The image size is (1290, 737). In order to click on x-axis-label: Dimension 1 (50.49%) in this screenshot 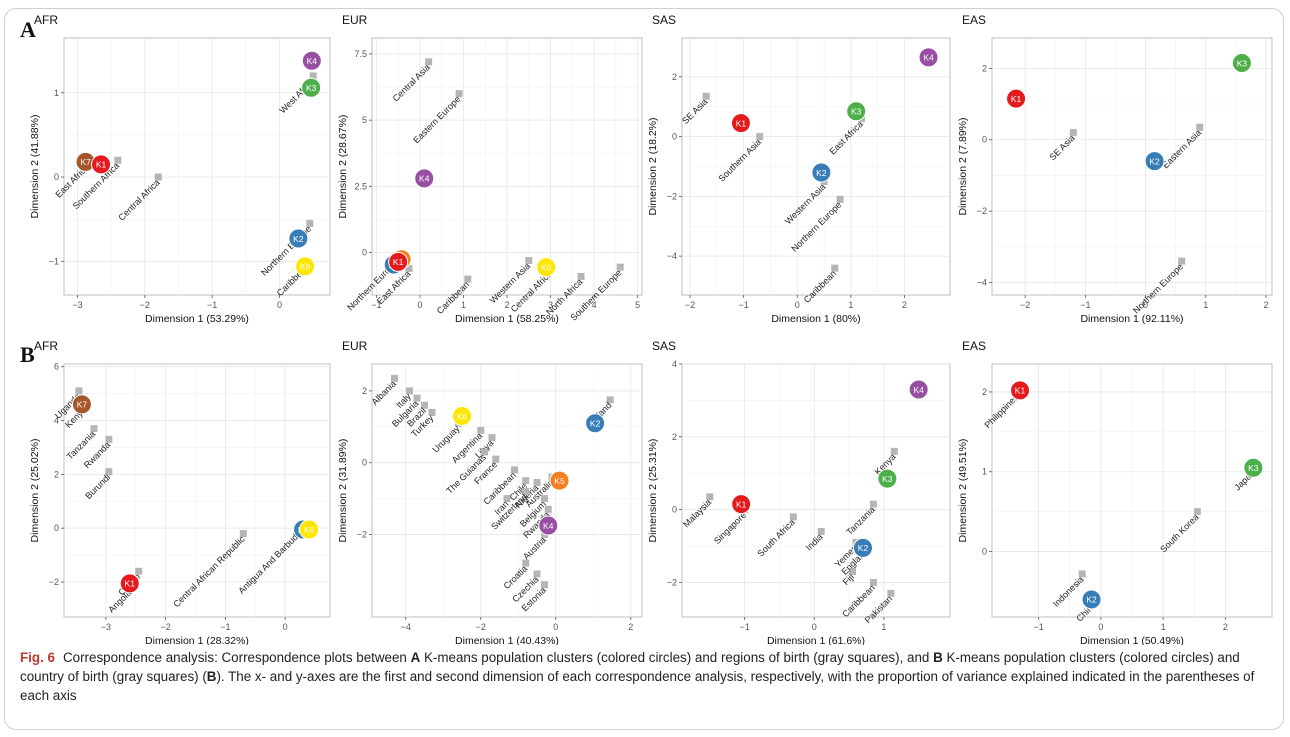, I will do `click(1132, 640)`.